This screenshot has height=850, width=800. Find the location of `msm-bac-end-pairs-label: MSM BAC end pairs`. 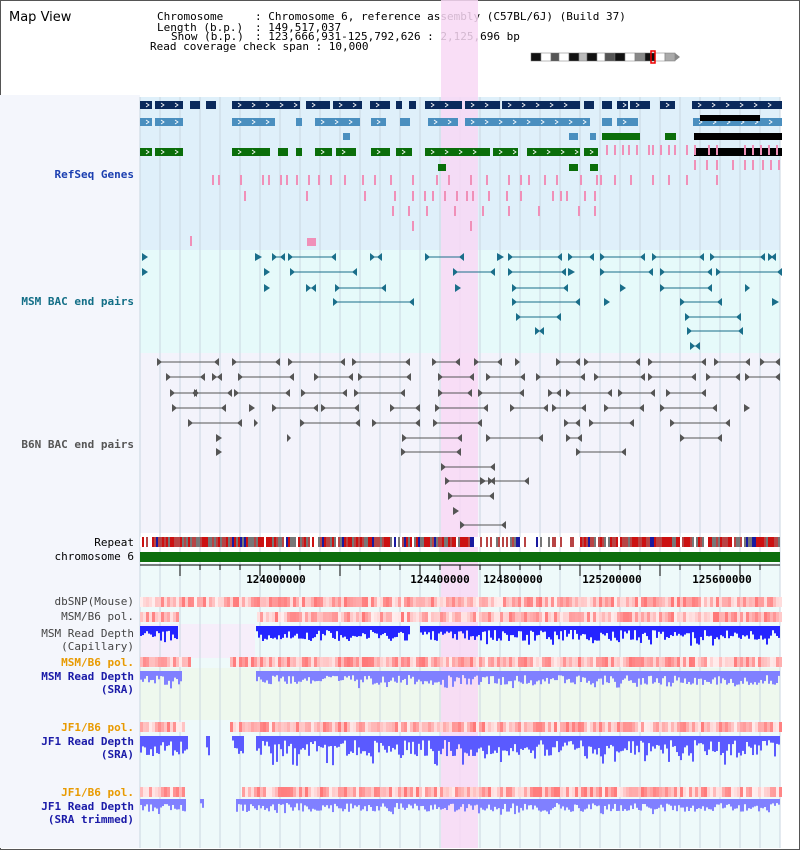

msm-bac-end-pairs-label: MSM BAC end pairs is located at coordinates (77, 301).